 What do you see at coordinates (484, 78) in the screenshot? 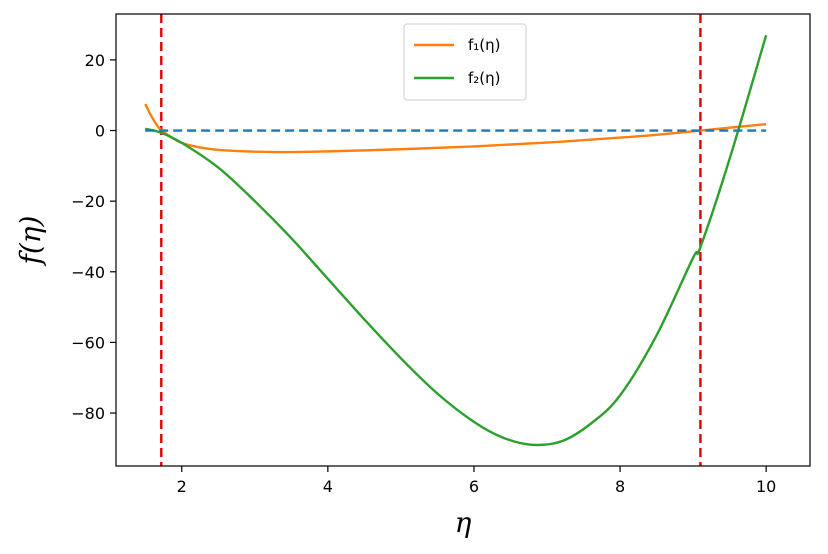
I see `legend-label-f2: f₂(η)` at bounding box center [484, 78].